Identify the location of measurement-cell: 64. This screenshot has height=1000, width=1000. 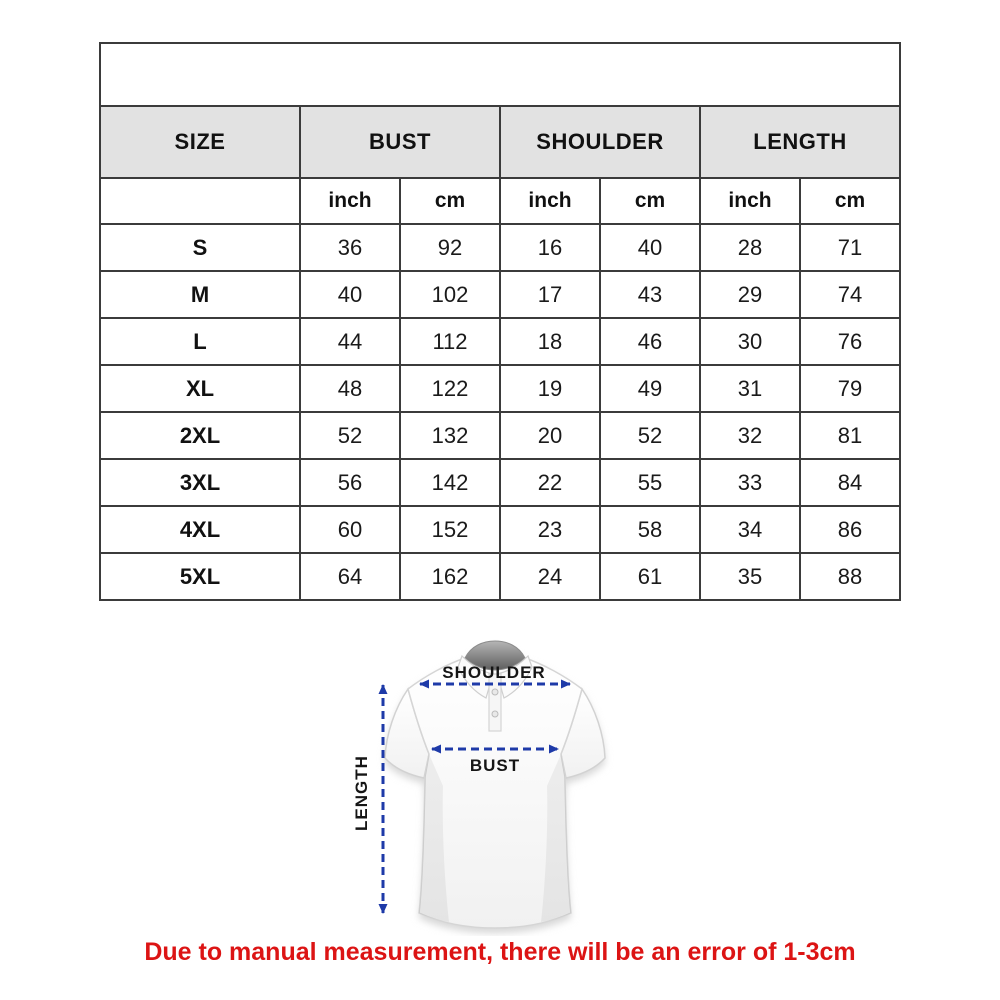
(350, 576).